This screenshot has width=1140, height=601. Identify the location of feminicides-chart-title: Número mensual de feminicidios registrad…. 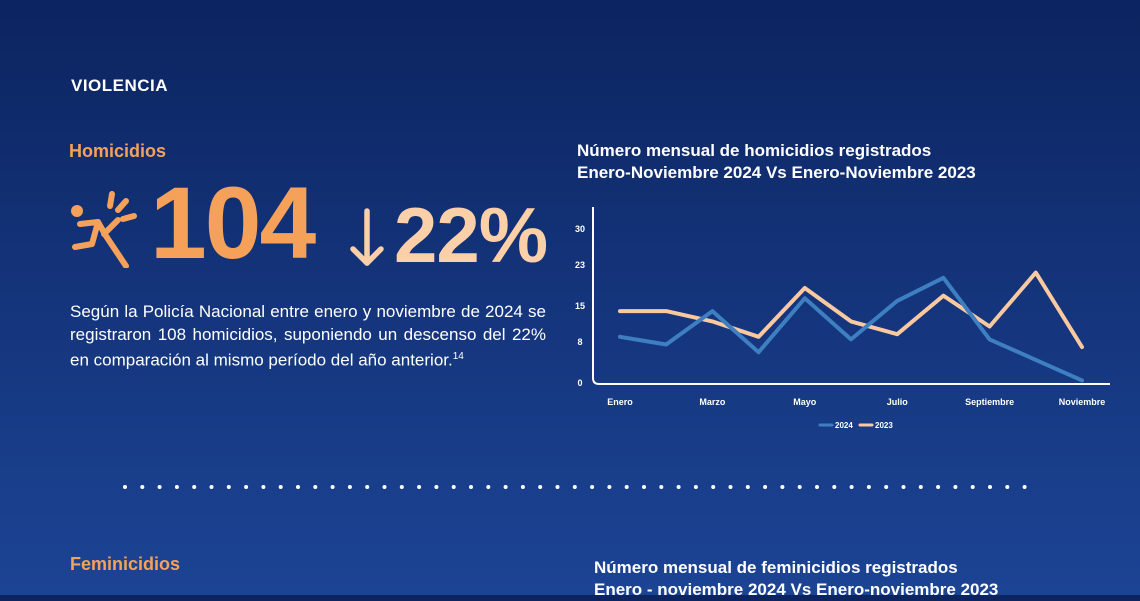
(796, 579).